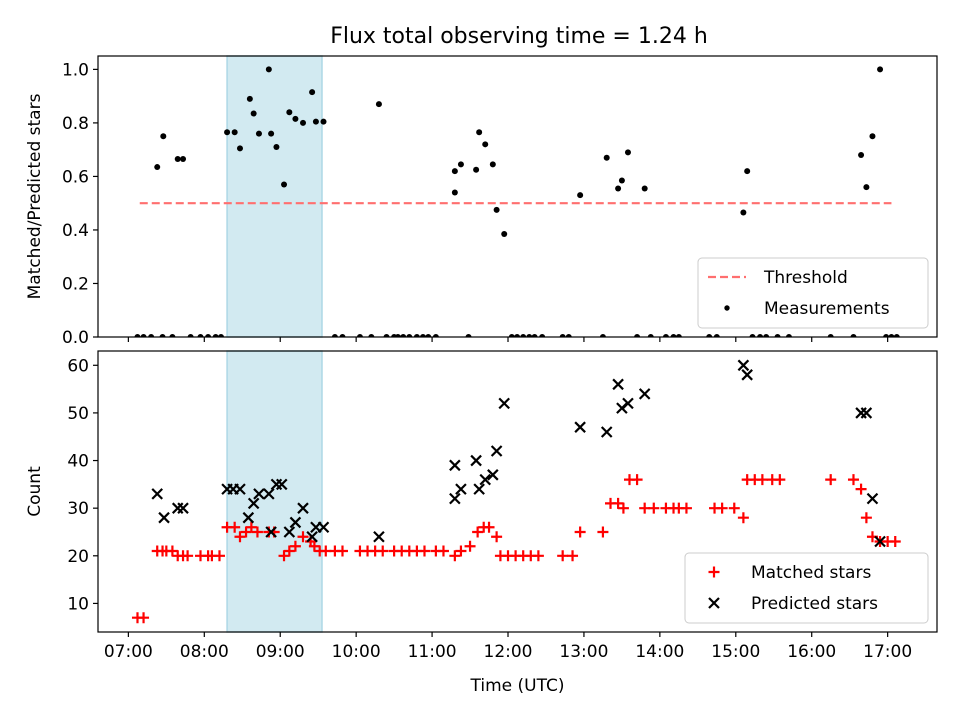  What do you see at coordinates (805, 278) in the screenshot?
I see `legend-label: Threshold` at bounding box center [805, 278].